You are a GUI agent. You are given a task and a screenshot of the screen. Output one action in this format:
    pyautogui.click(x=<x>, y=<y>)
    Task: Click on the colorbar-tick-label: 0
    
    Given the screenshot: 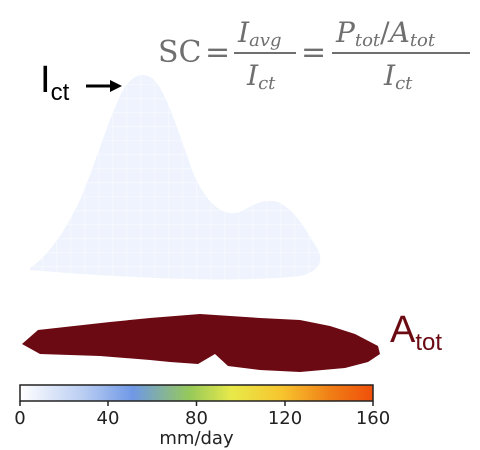 What is the action you would take?
    pyautogui.click(x=19, y=418)
    